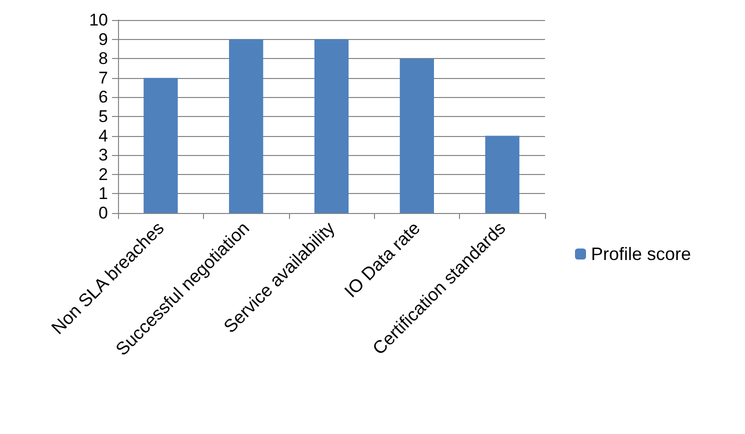 This screenshot has width=745, height=434. What do you see at coordinates (103, 39) in the screenshot?
I see `y-tick-label: 9` at bounding box center [103, 39].